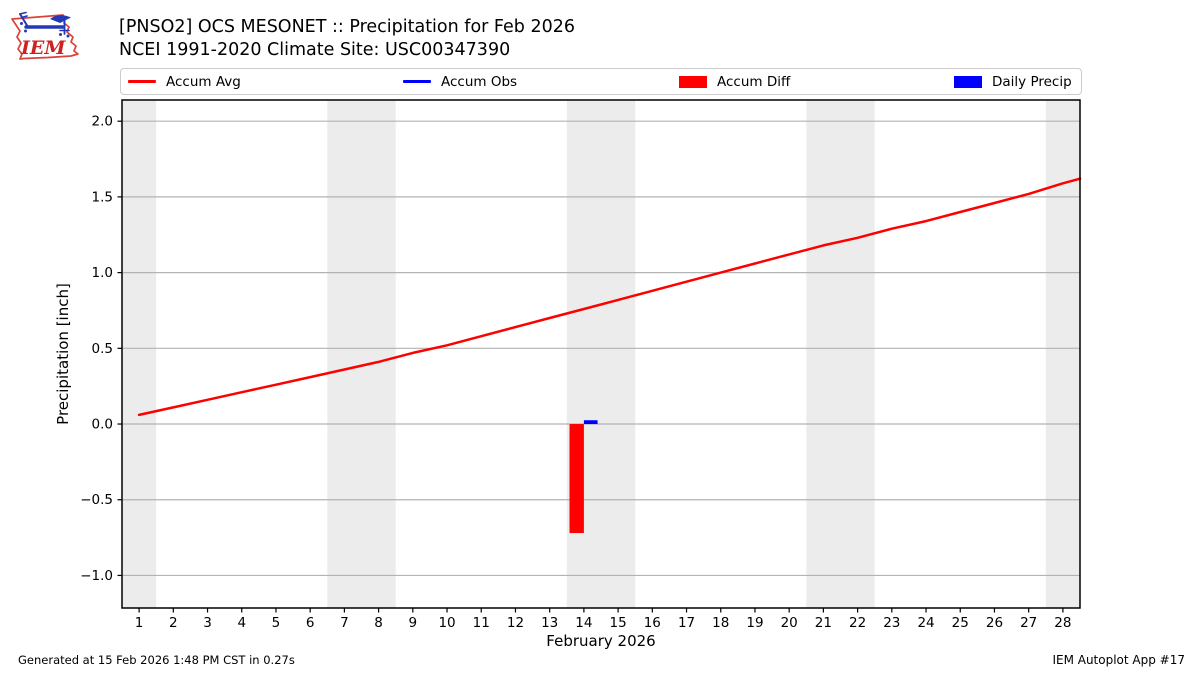  Describe the element at coordinates (994, 623) in the screenshot. I see `x-tick-label: 26` at that location.